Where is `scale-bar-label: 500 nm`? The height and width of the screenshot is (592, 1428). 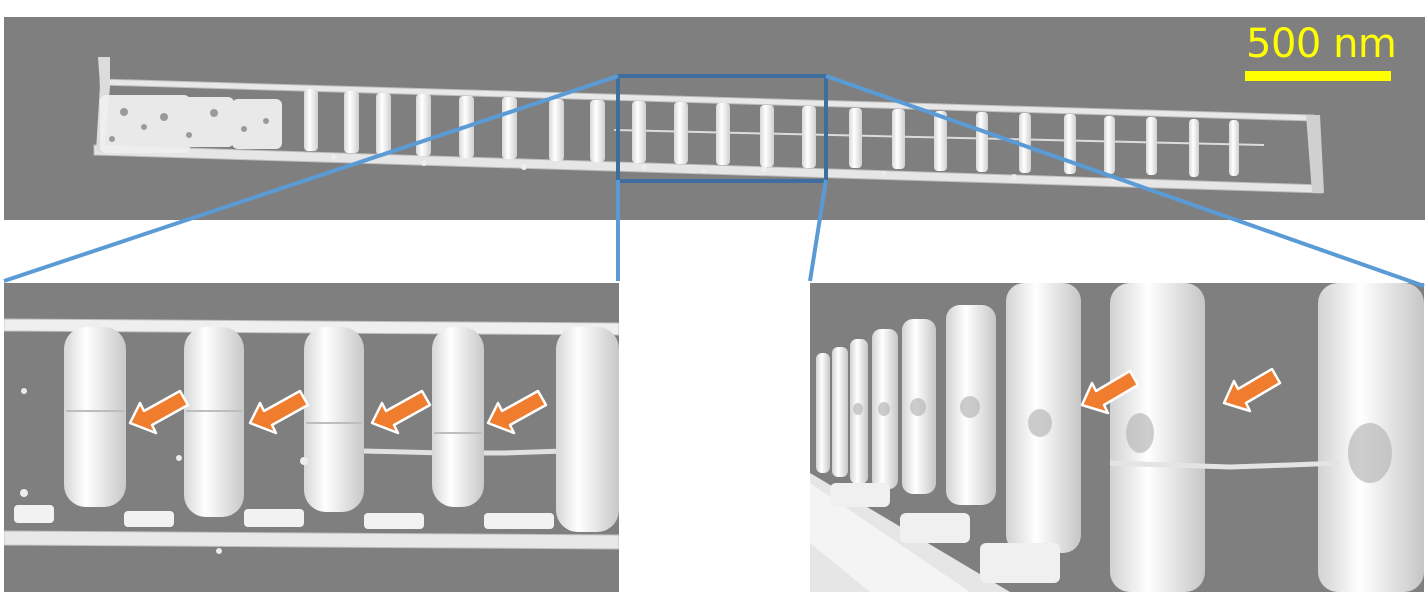
scale-bar-label: 500 nm is located at coordinates (1321, 44).